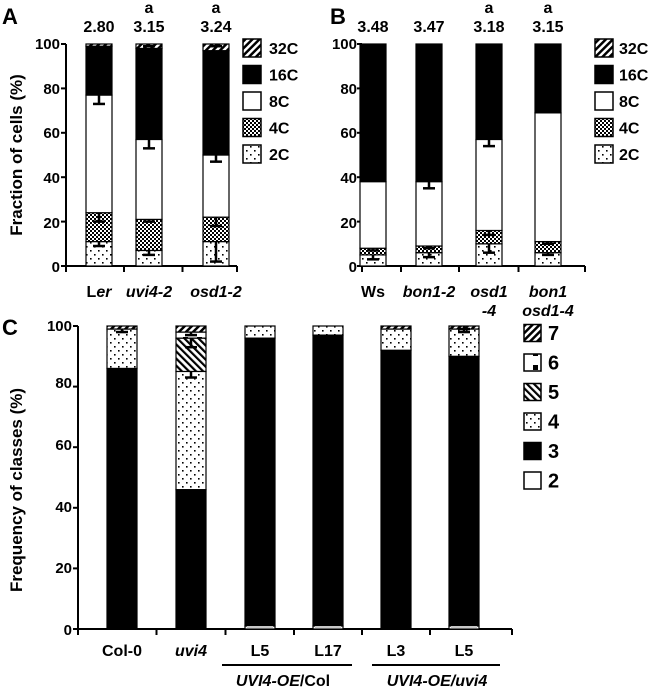 Image resolution: width=668 pixels, height=695 pixels. What do you see at coordinates (548, 292) in the screenshot?
I see `category-label-part: bon1` at bounding box center [548, 292].